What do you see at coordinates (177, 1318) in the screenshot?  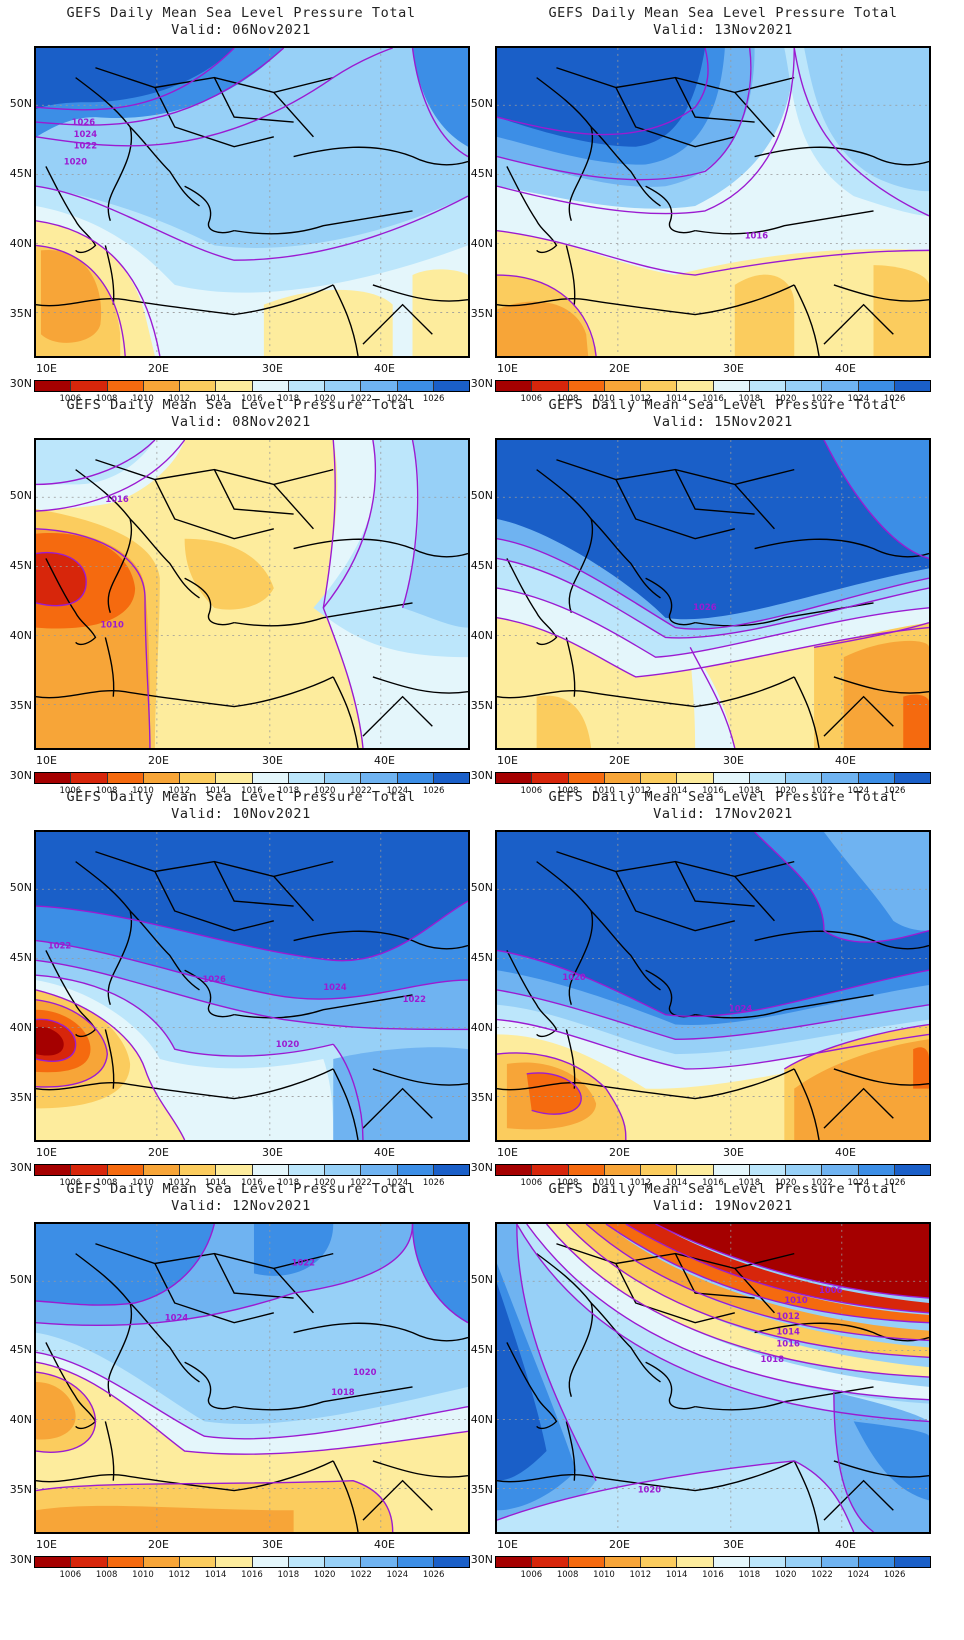 I see `isobar-label: 1024` at bounding box center [177, 1318].